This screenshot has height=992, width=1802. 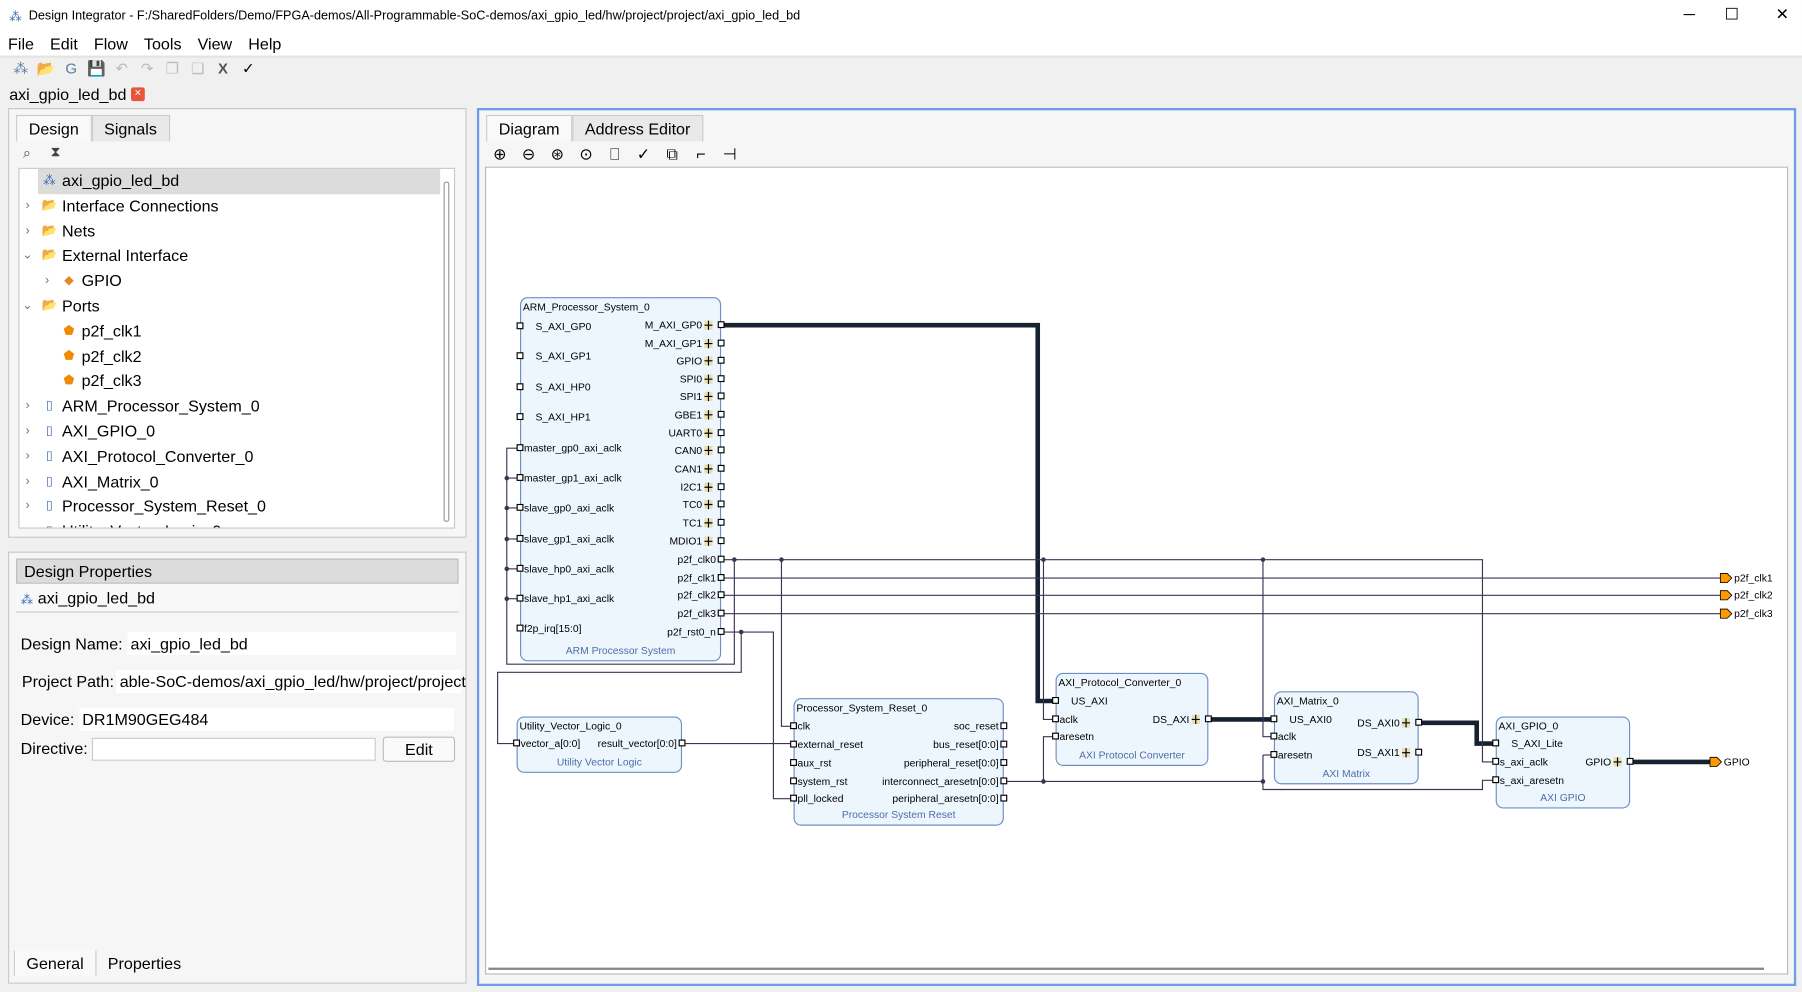 What do you see at coordinates (54, 128) in the screenshot?
I see `tab-design: Design` at bounding box center [54, 128].